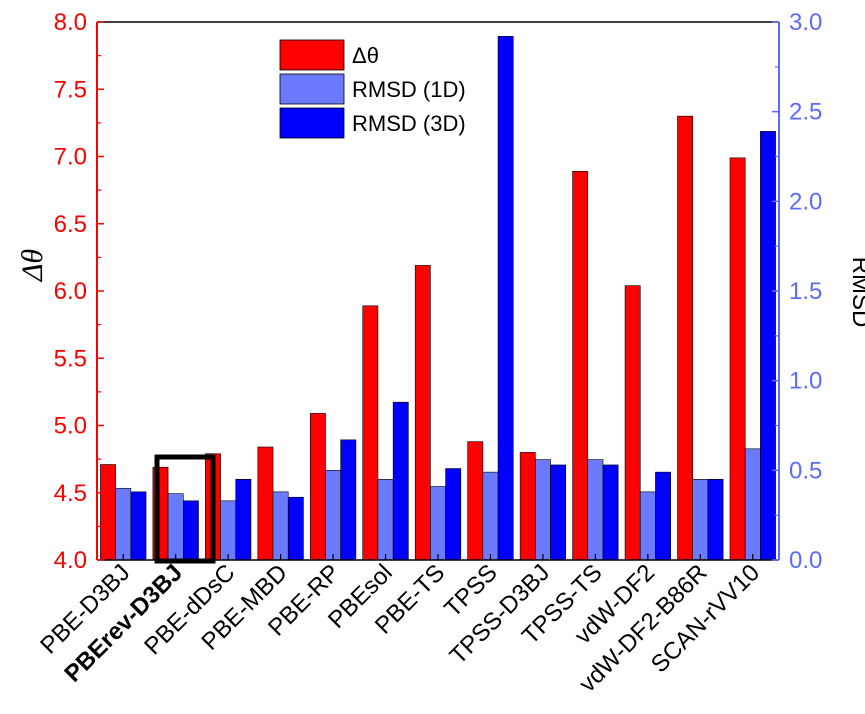  I want to click on bar-vdw-df2-b86r-s0, so click(685, 338).